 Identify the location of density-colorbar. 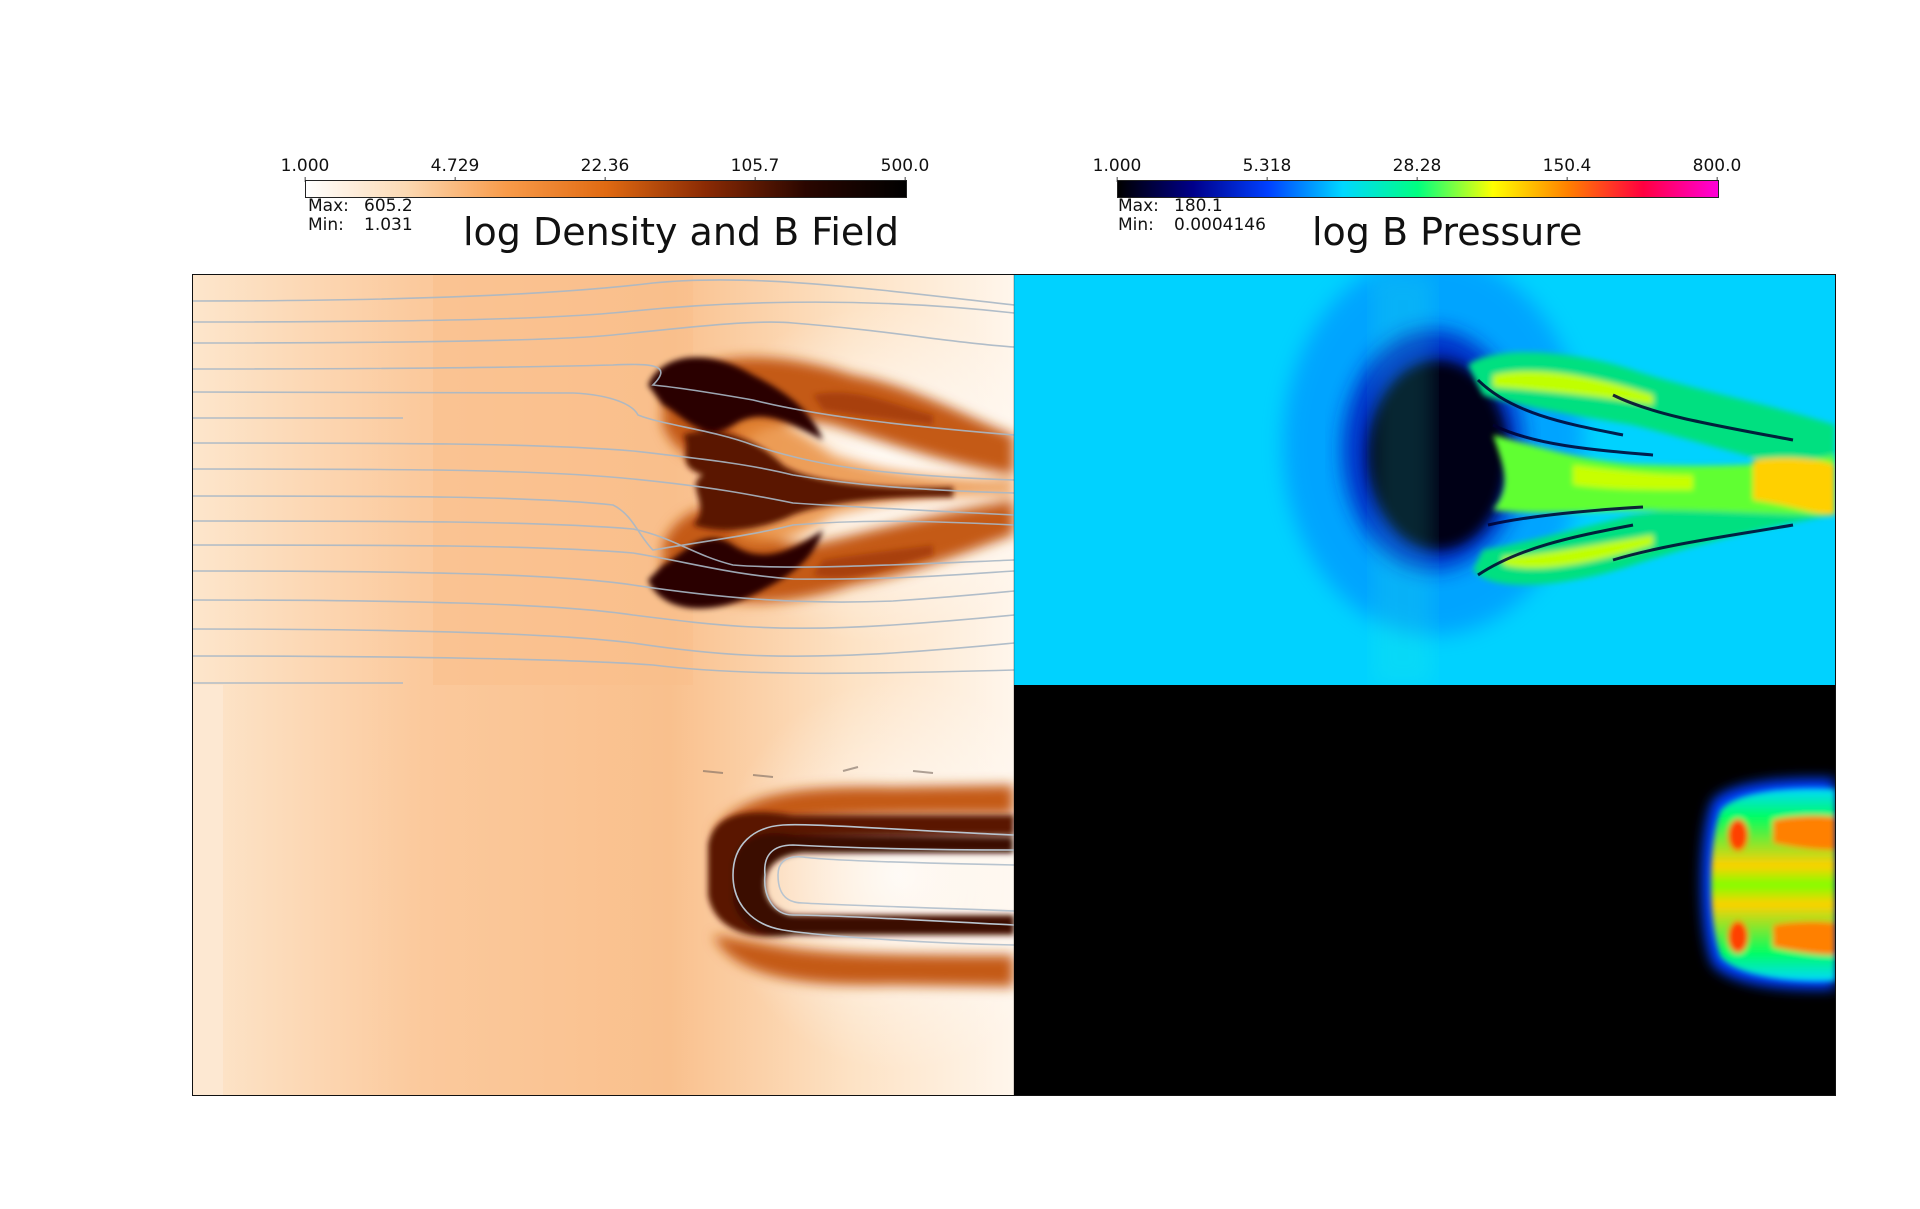
(606, 189).